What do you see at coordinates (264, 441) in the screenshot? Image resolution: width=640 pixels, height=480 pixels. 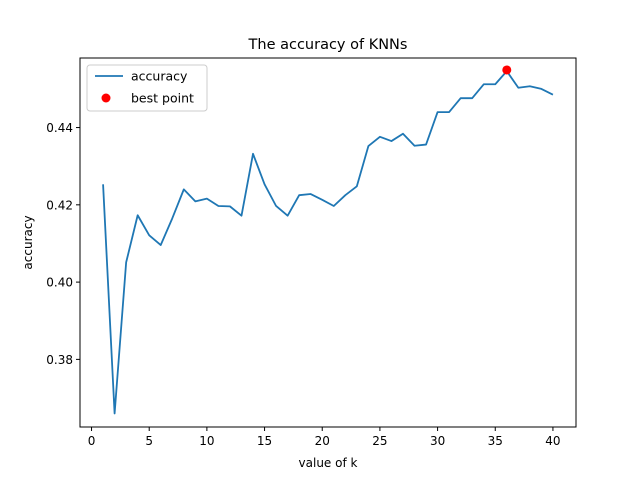 I see `x-tick-label: 15` at bounding box center [264, 441].